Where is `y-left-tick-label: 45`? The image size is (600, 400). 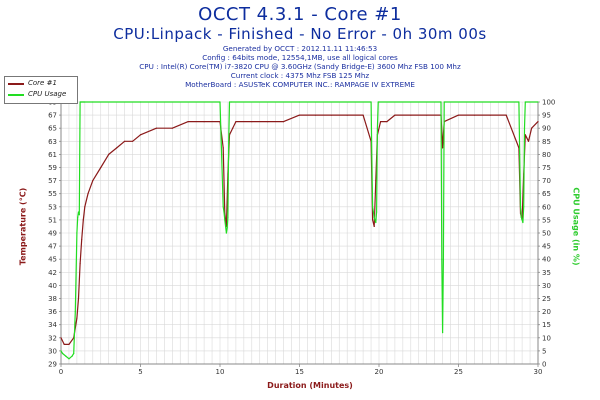 y-left-tick-label: 45 is located at coordinates (52, 260).